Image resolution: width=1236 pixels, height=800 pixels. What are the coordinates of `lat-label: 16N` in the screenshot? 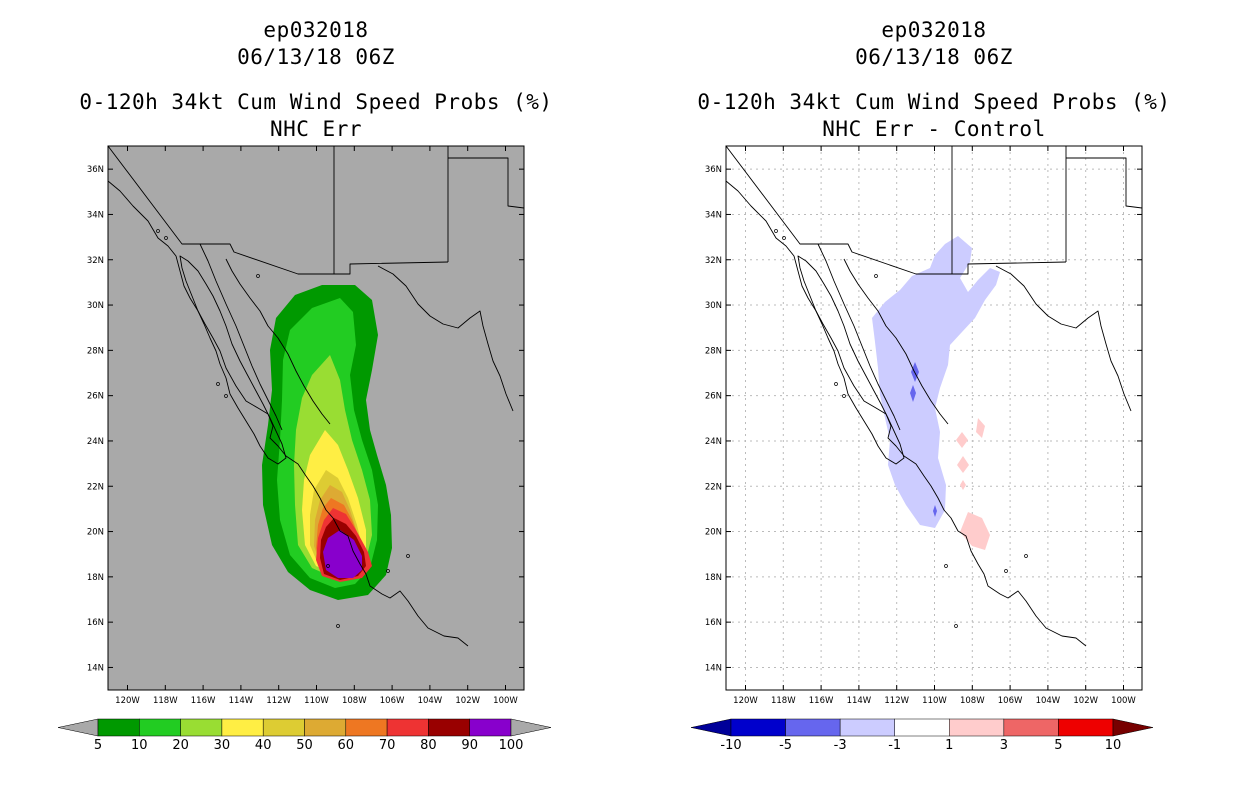 It's located at (95, 623).